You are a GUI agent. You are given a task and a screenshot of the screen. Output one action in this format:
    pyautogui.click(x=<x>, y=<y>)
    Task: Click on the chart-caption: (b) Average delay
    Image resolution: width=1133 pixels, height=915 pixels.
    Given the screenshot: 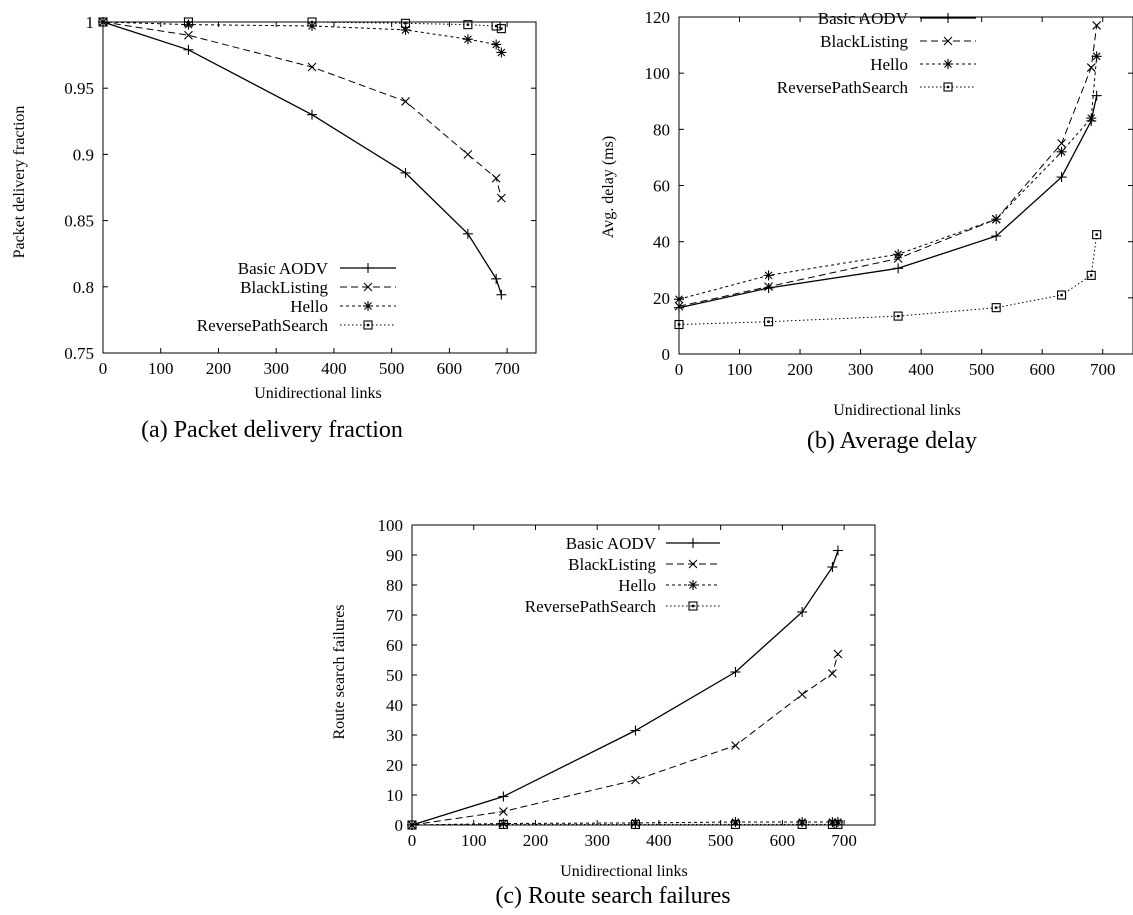 What is the action you would take?
    pyautogui.click(x=892, y=441)
    